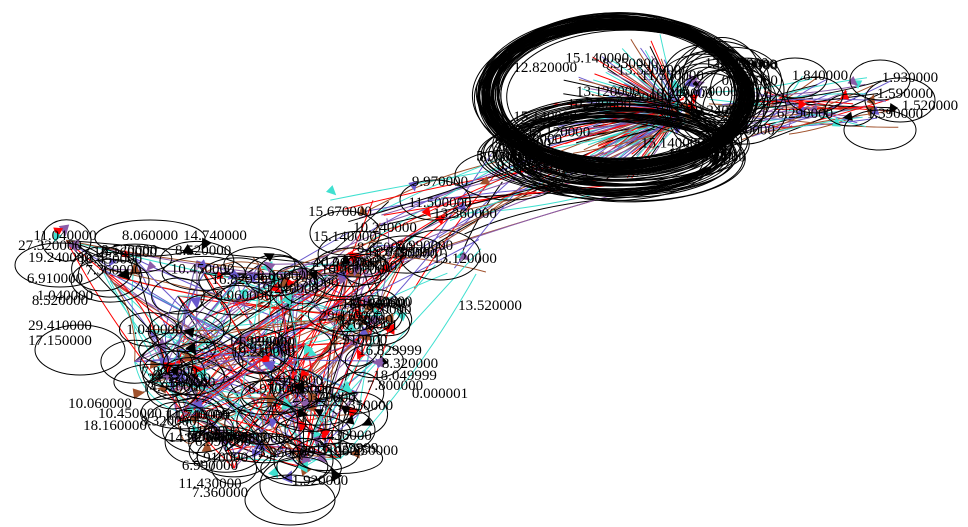 This screenshot has width=968, height=527. I want to click on node-label: 11.040000, so click(64, 236).